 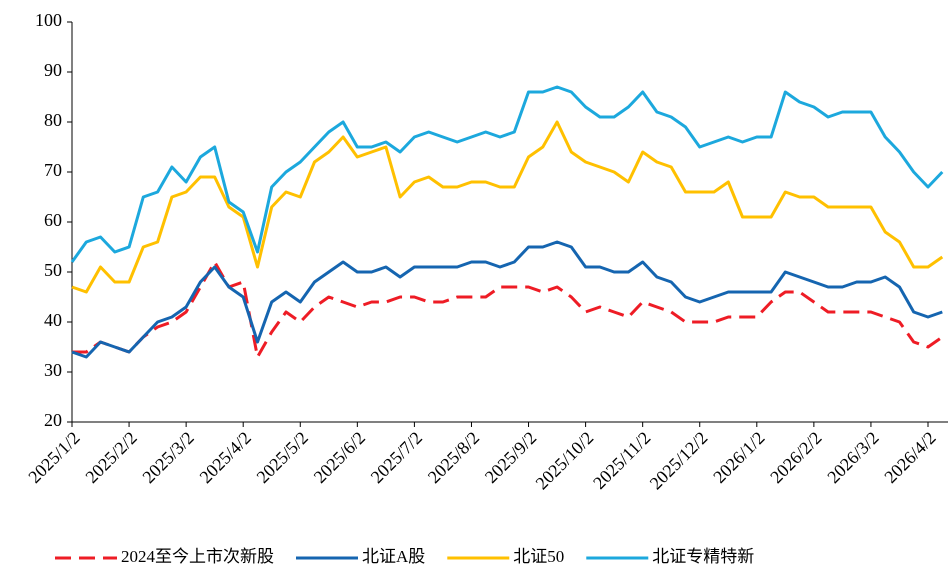 What do you see at coordinates (48, 20) in the screenshot?
I see `y-tick-label: 100` at bounding box center [48, 20].